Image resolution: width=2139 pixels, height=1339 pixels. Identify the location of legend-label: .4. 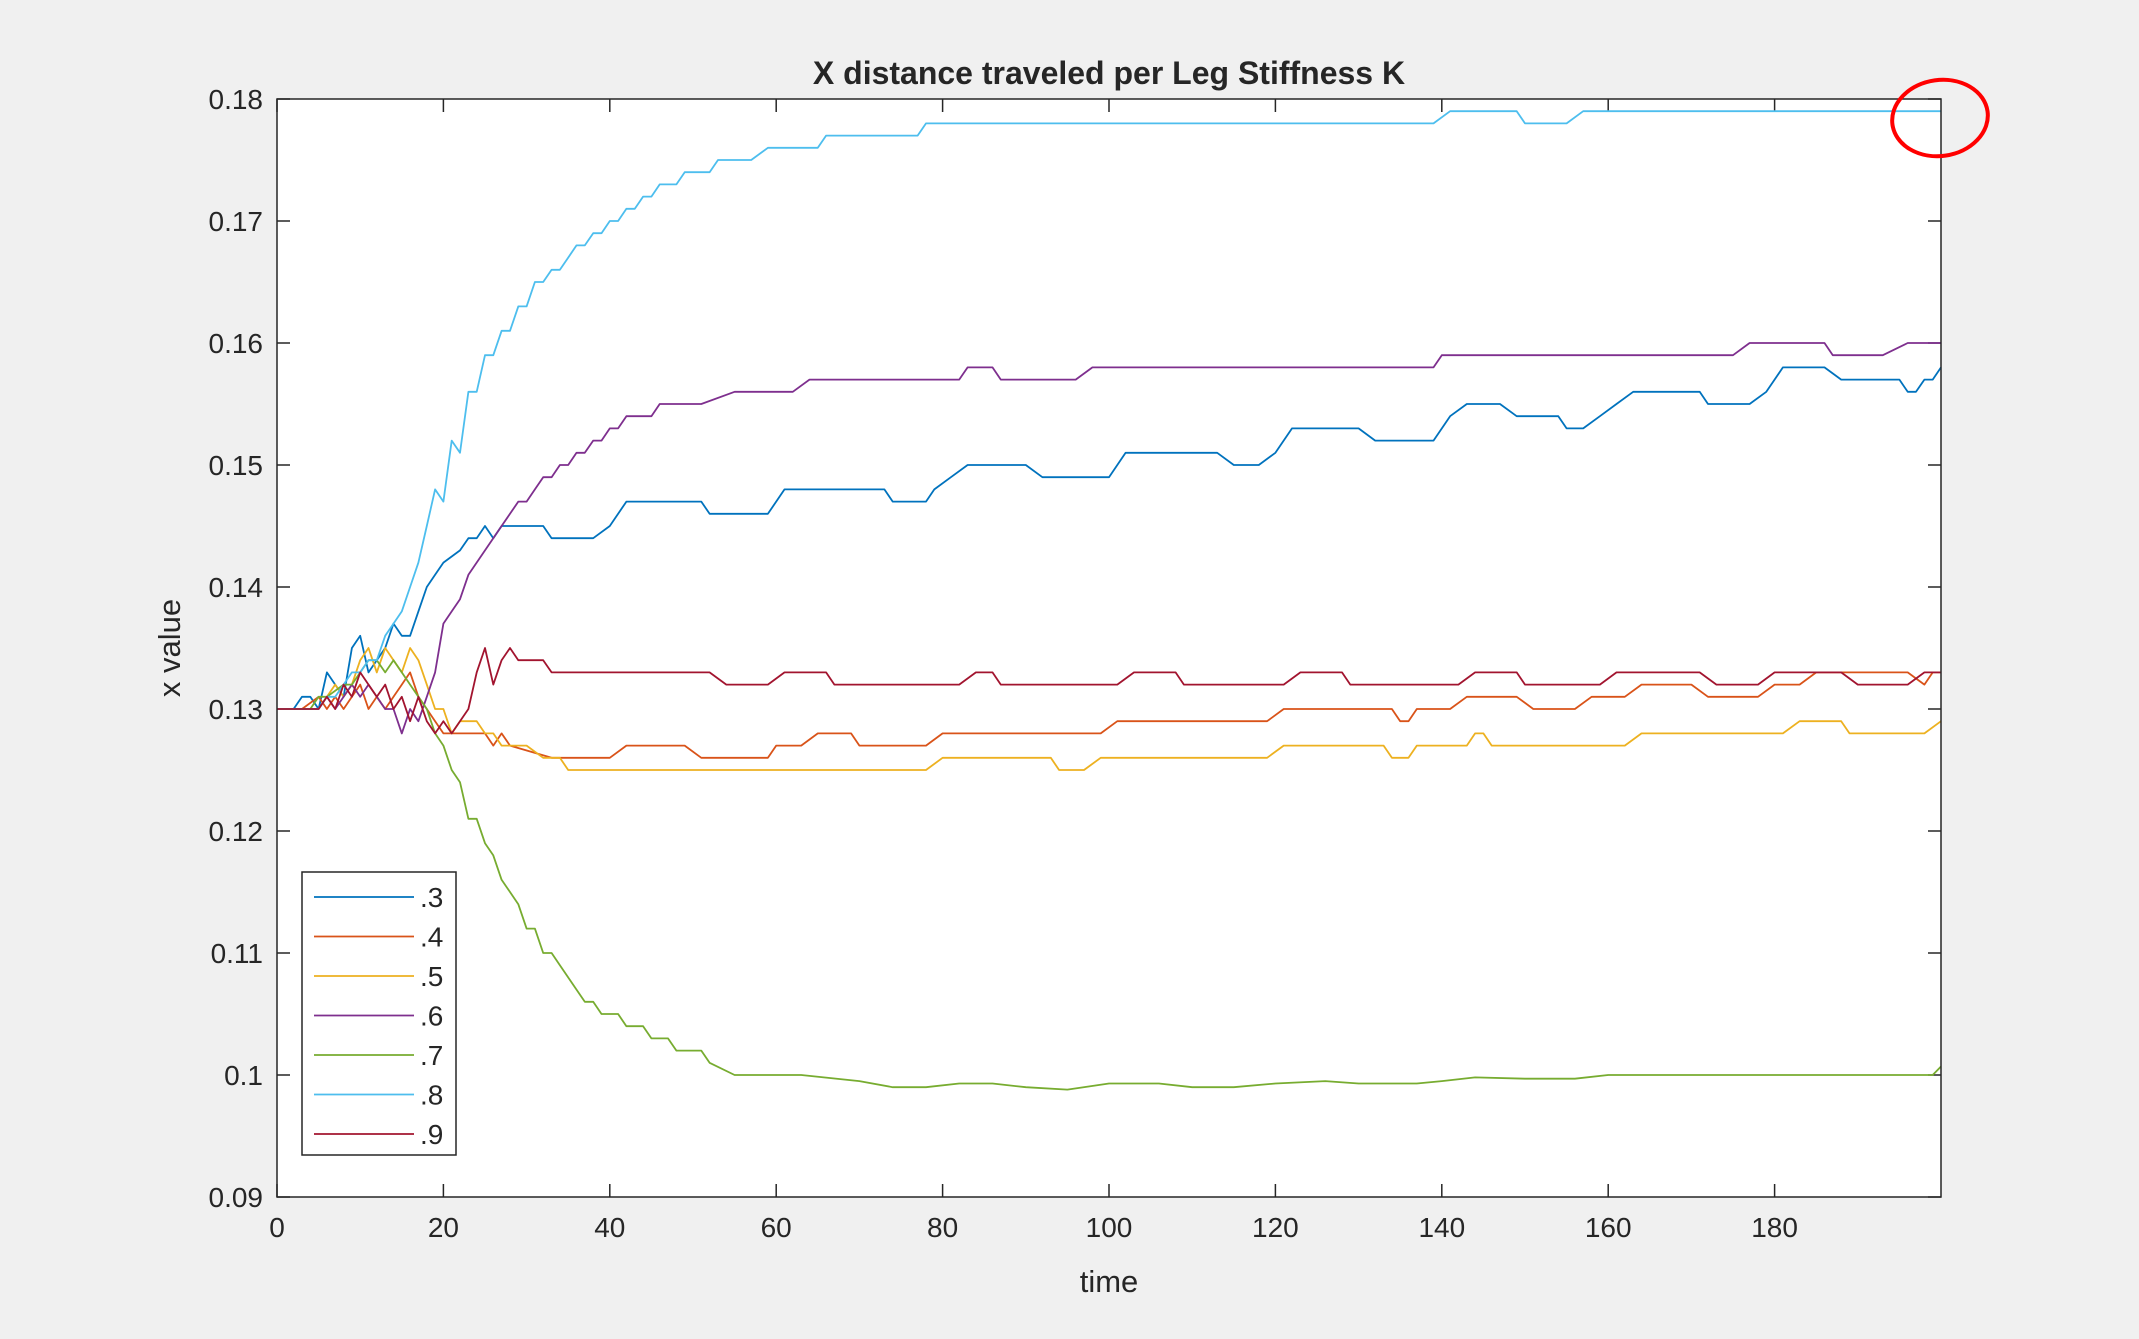
(431, 937).